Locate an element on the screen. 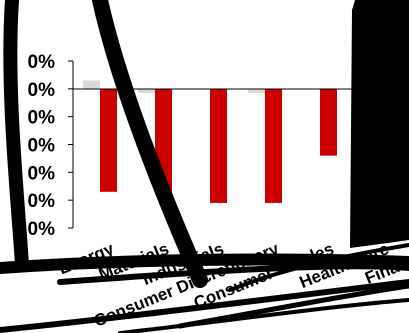  y-ticks-layer: 0% 0% 0% 0% 0% 0% 0% is located at coordinates (50, 146).